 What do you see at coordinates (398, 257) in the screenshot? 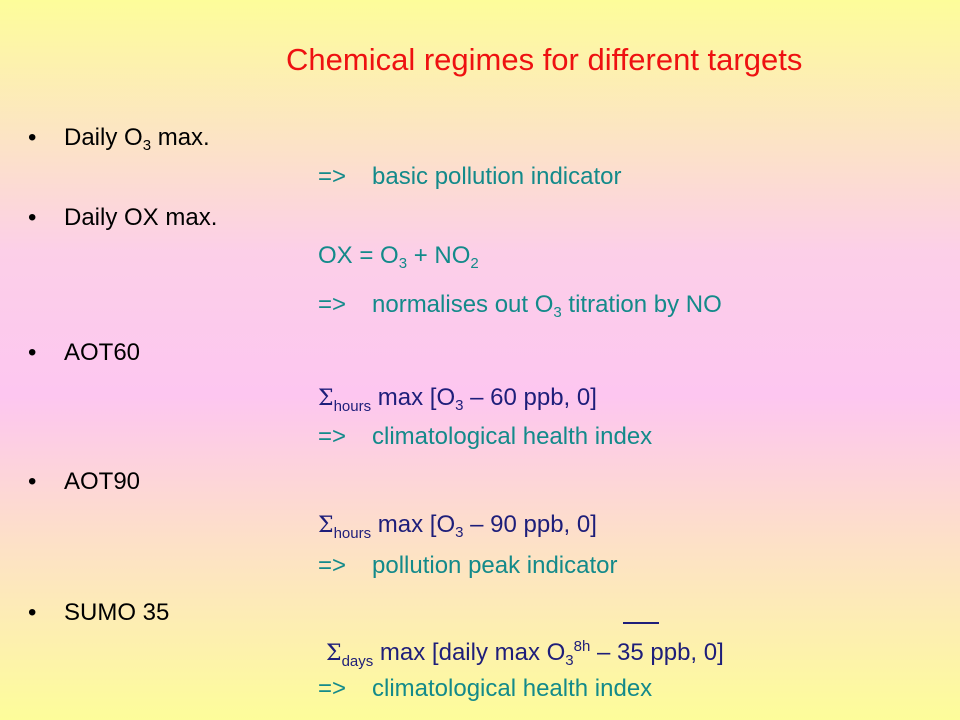
I see `formula-ox: OX = O3 + NO2` at bounding box center [398, 257].